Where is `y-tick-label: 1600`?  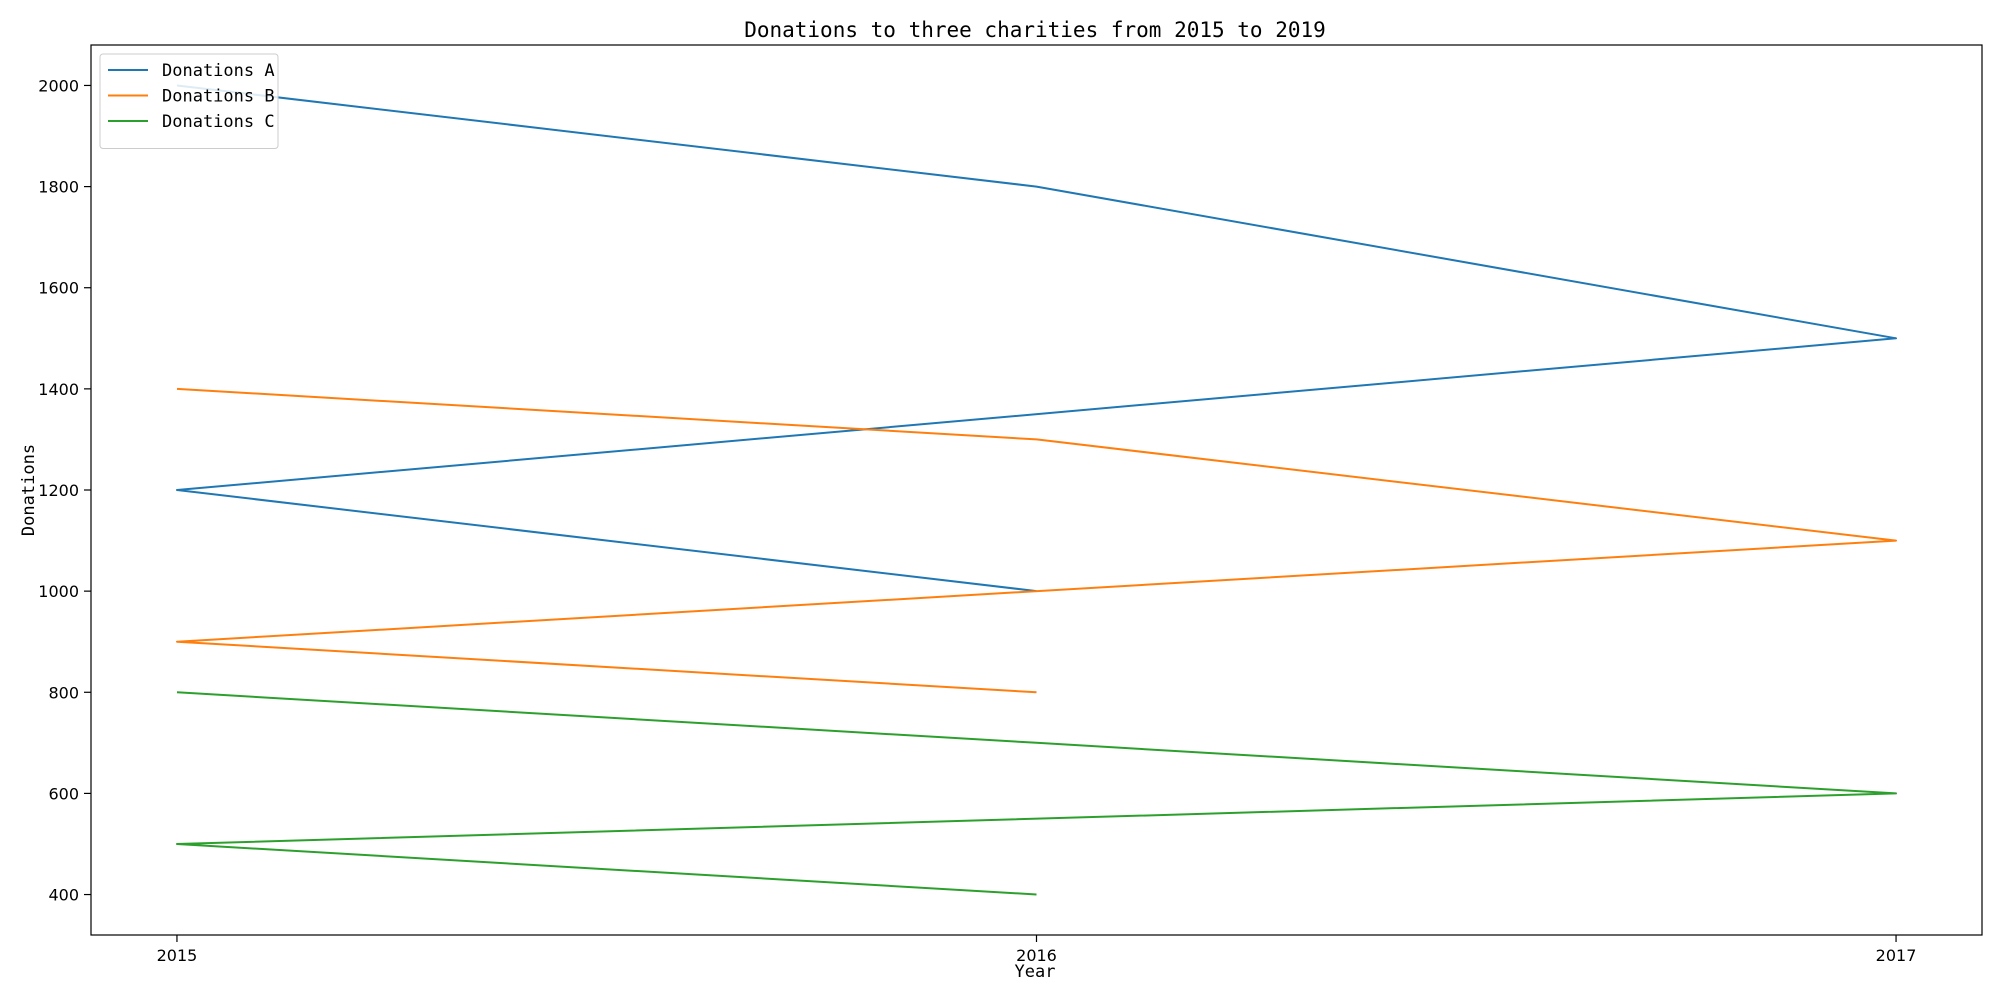
y-tick-label: 1600 is located at coordinates (58, 288).